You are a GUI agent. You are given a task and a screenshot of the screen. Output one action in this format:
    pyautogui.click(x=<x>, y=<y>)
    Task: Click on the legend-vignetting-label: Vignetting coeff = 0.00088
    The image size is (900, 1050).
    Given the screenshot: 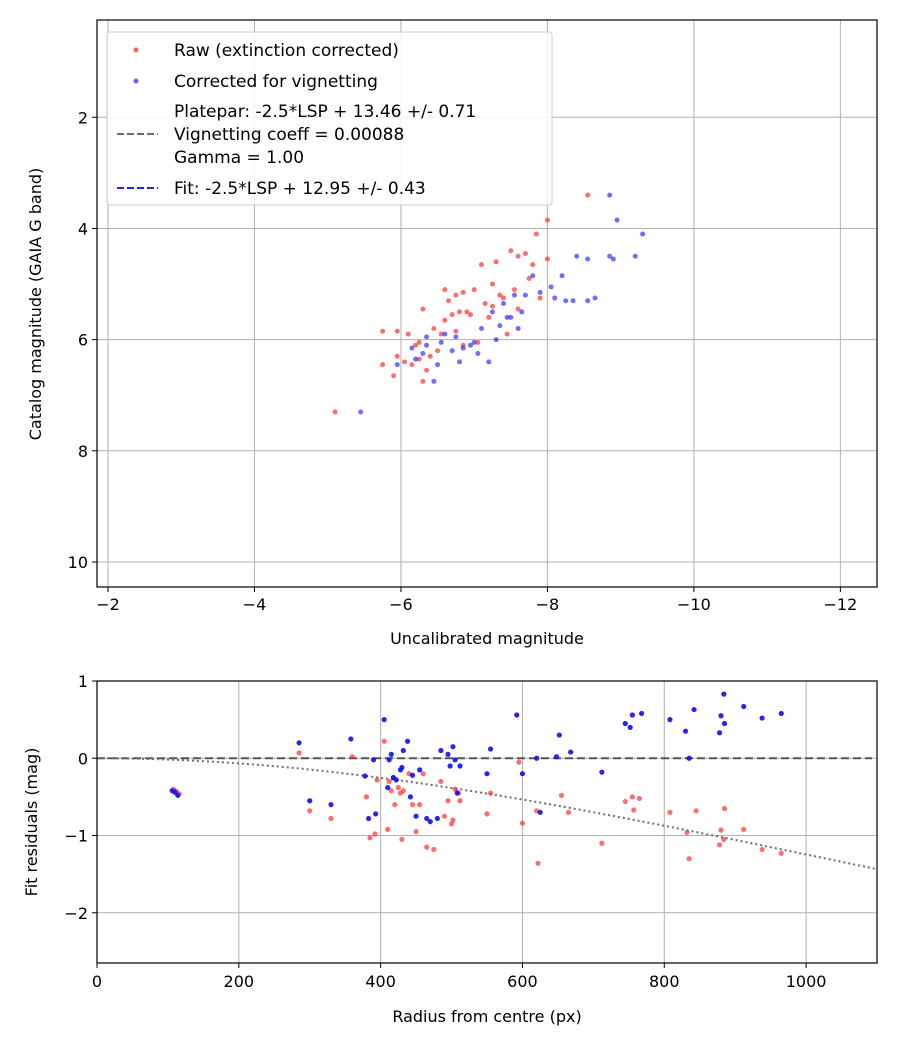 What is the action you would take?
    pyautogui.click(x=289, y=135)
    